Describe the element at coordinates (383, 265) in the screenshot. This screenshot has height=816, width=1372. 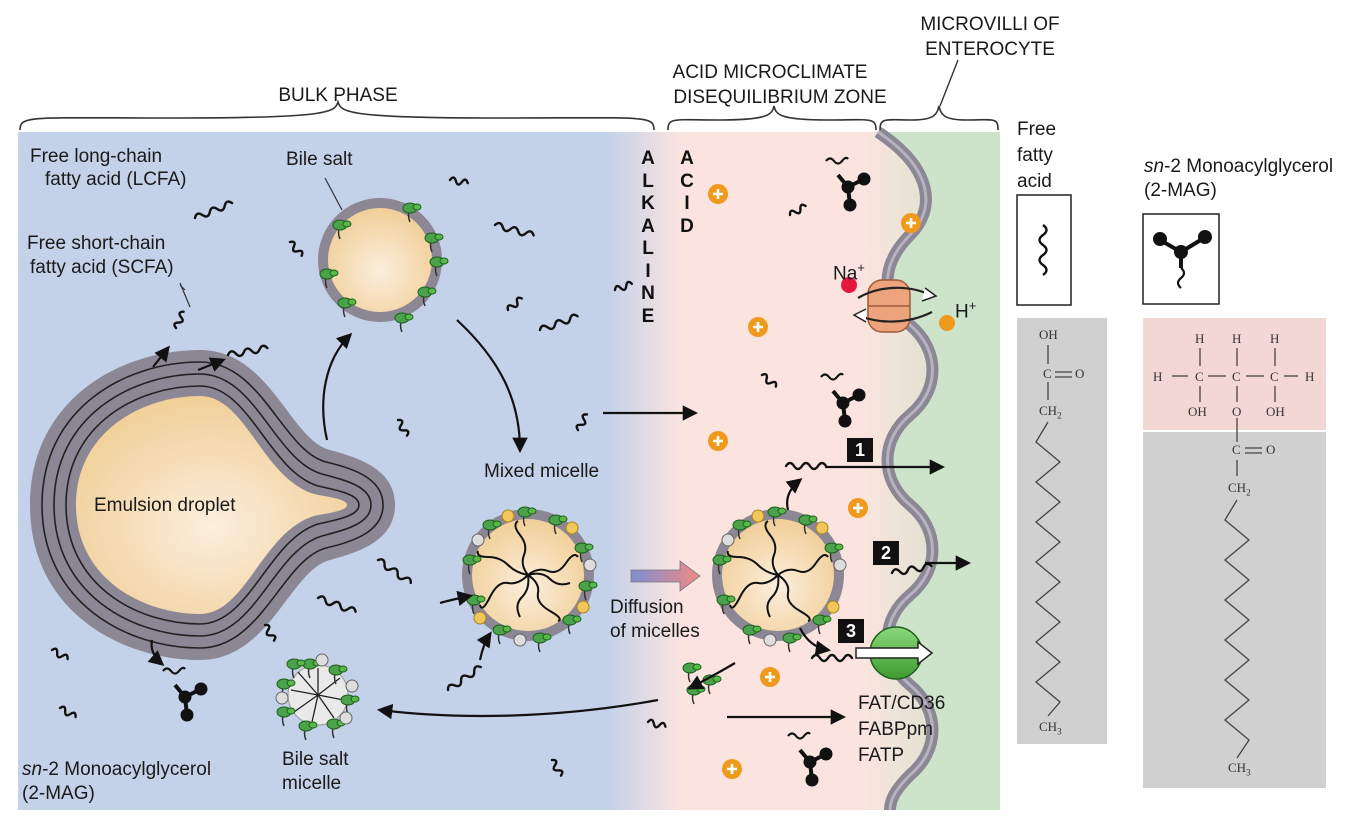
I see `bile-salt-coated-droplet` at that location.